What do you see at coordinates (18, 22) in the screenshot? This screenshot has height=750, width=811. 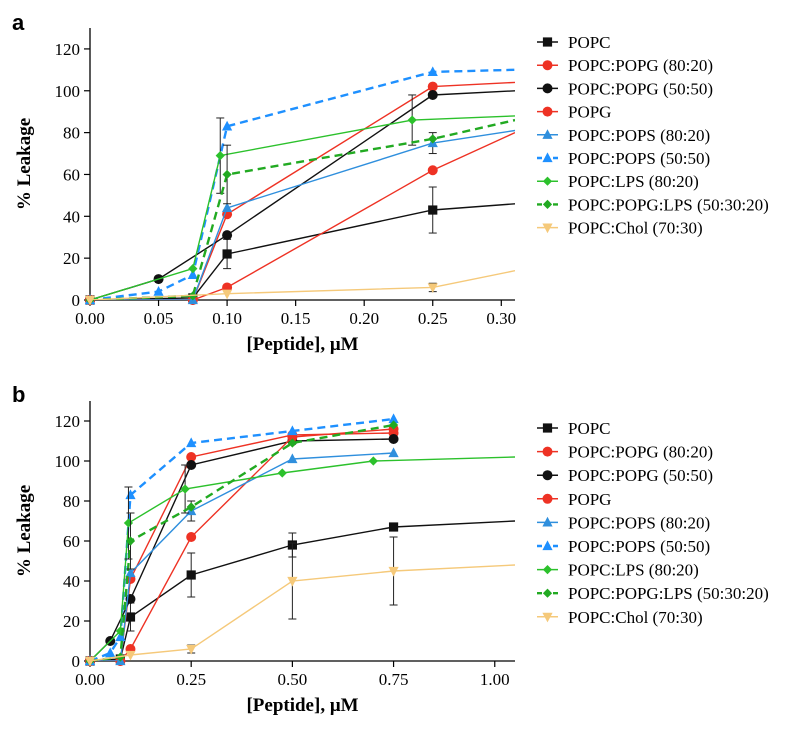 I see `panel-label-a: a` at bounding box center [18, 22].